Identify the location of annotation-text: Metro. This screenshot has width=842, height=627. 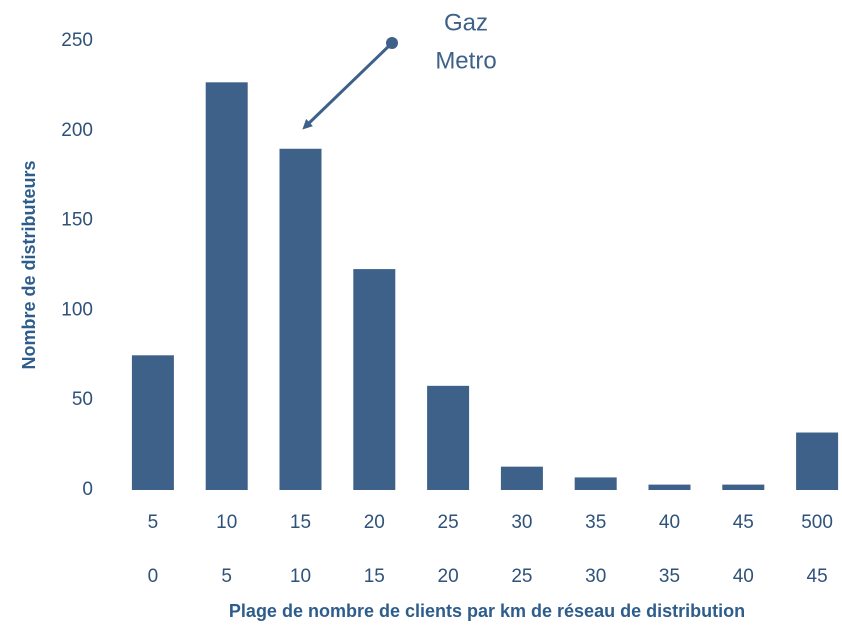
(465, 60).